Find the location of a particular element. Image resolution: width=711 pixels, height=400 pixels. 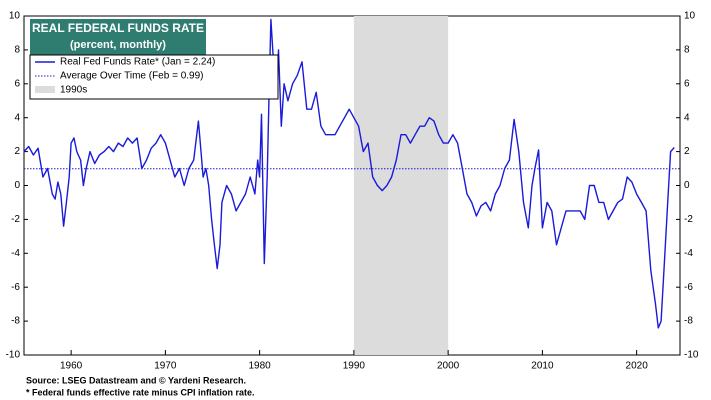

y-tick-label: 8 is located at coordinates (17, 50).